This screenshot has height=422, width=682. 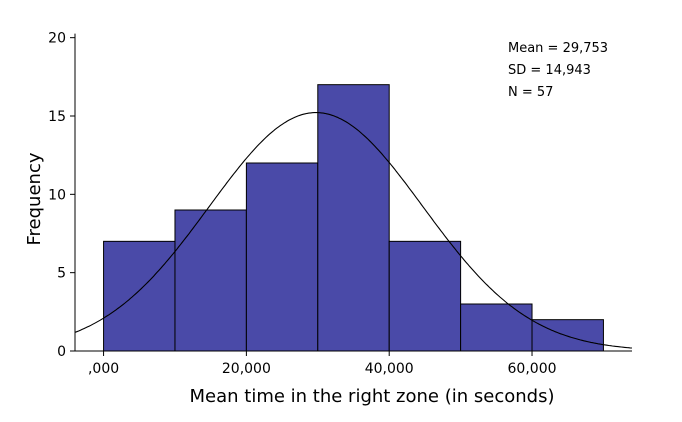 I want to click on x-tick-label-1: 20,000, so click(x=246, y=369).